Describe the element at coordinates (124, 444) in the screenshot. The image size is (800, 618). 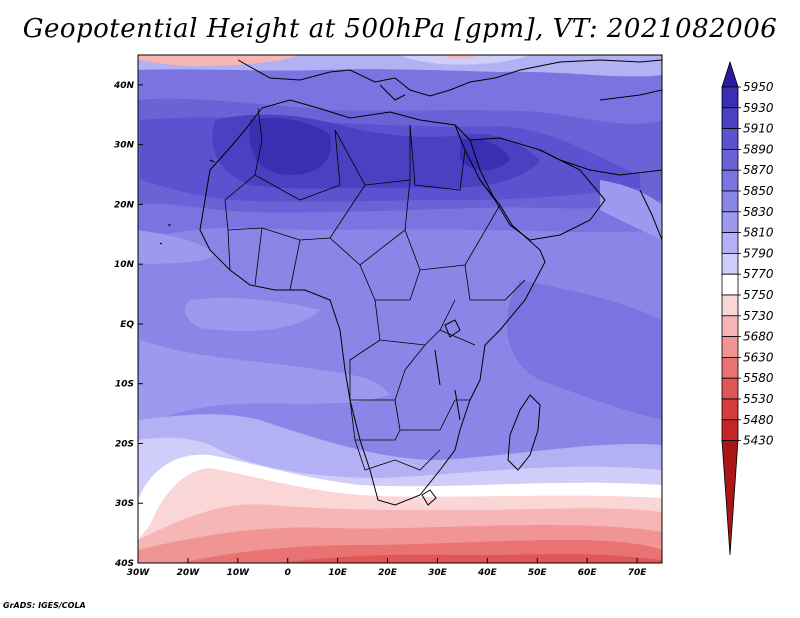
I see `y-tick-label: 20S` at that location.